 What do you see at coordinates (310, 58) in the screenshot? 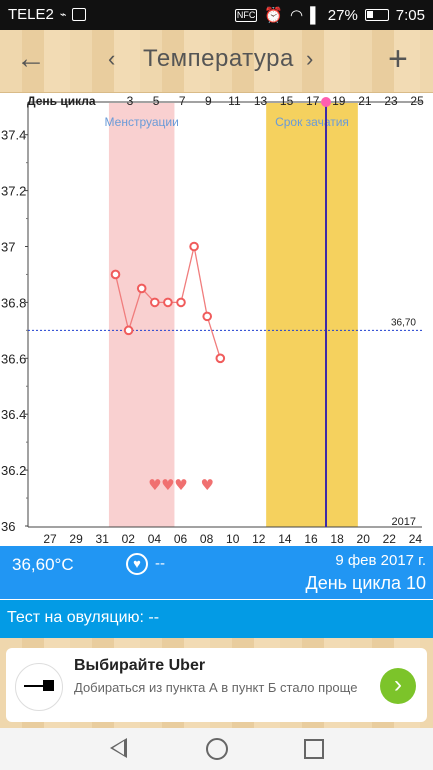
I see `next-cycle-button: ›` at bounding box center [310, 58].